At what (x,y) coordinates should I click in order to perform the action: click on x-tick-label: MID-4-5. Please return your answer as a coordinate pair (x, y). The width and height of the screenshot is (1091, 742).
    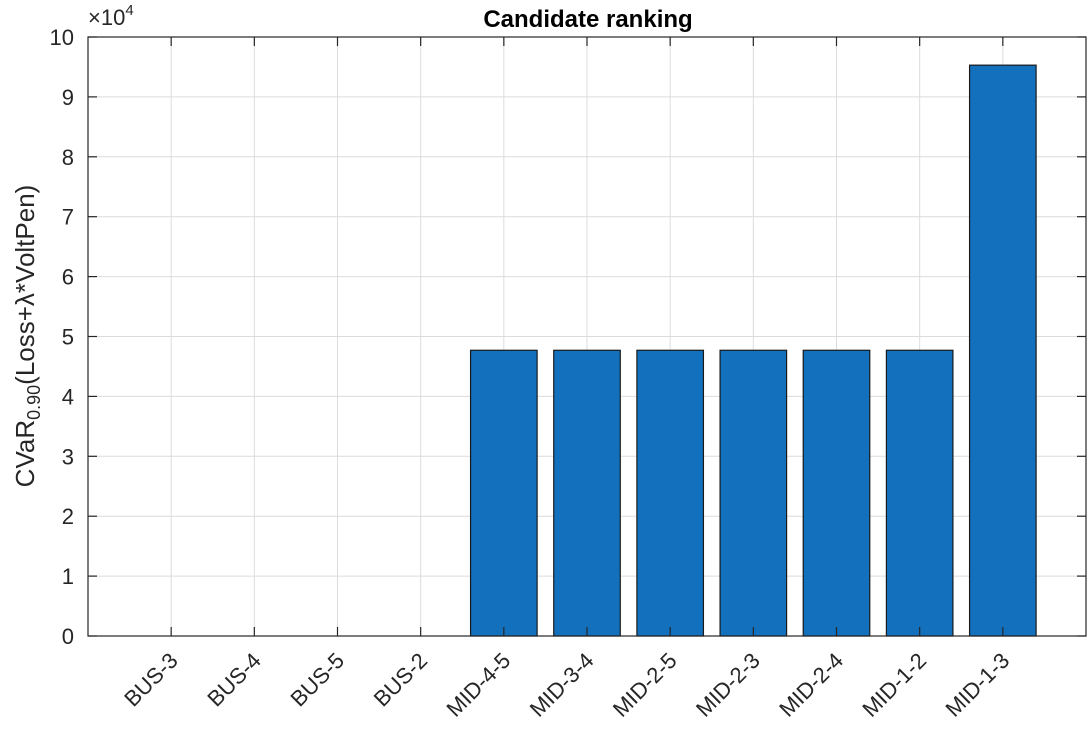
    Looking at the image, I should click on (479, 685).